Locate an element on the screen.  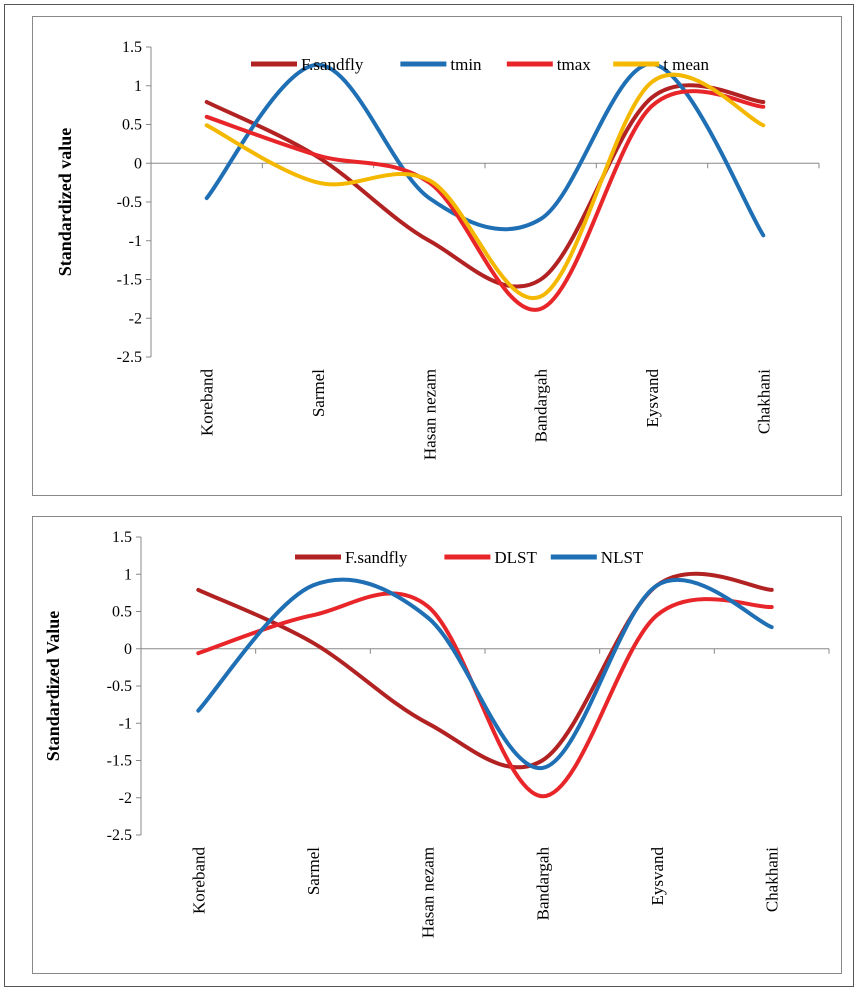
legend-label-tmax: tmax is located at coordinates (574, 64).